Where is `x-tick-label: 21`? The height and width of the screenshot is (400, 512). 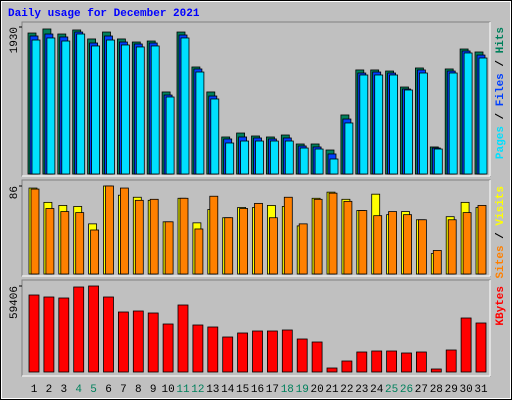 x-tick-label: 21 is located at coordinates (332, 390).